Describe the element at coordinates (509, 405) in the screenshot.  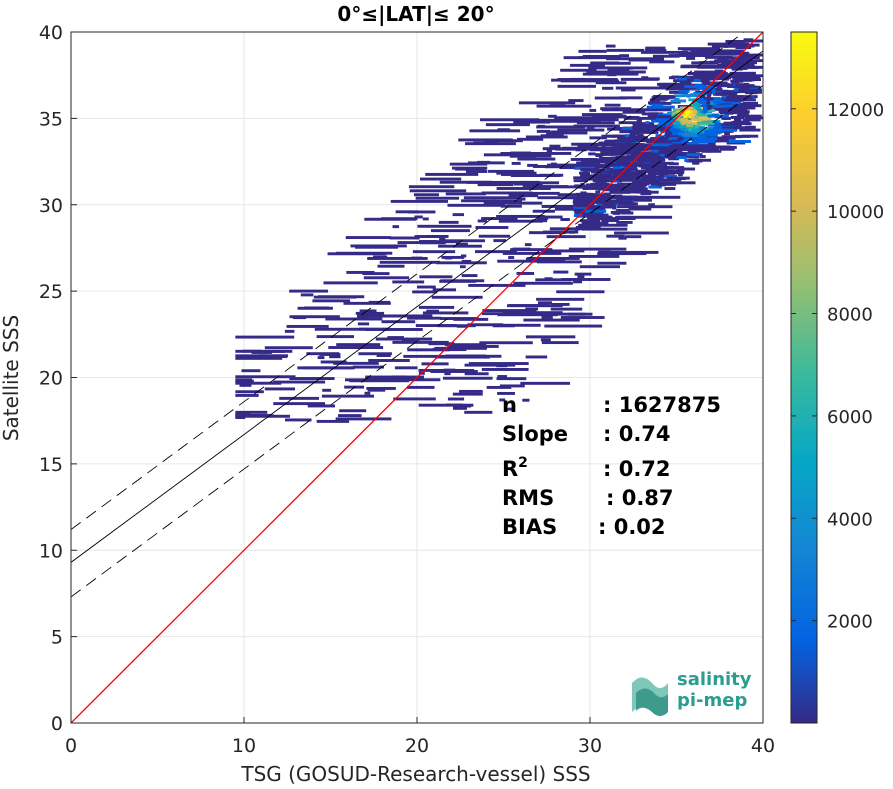
I see `stat-label: n` at that location.